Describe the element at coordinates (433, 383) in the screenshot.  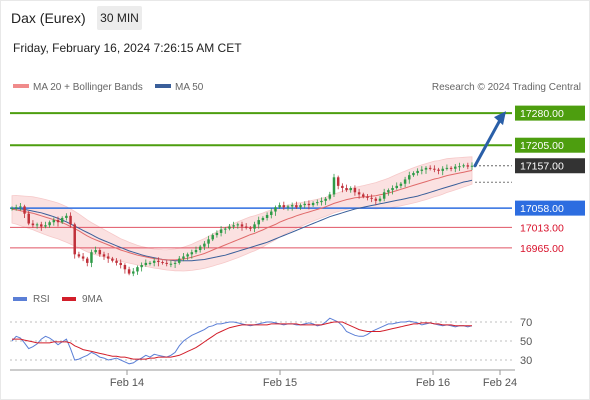
I see `x-tick-label: Feb 16` at that location.